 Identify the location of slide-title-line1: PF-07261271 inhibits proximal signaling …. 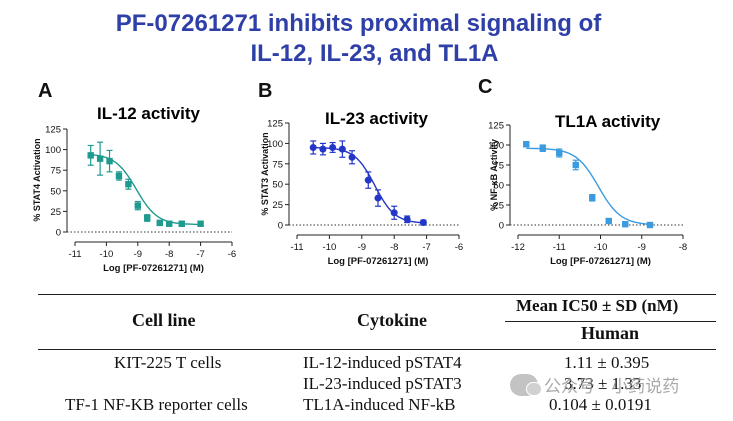
(358, 23).